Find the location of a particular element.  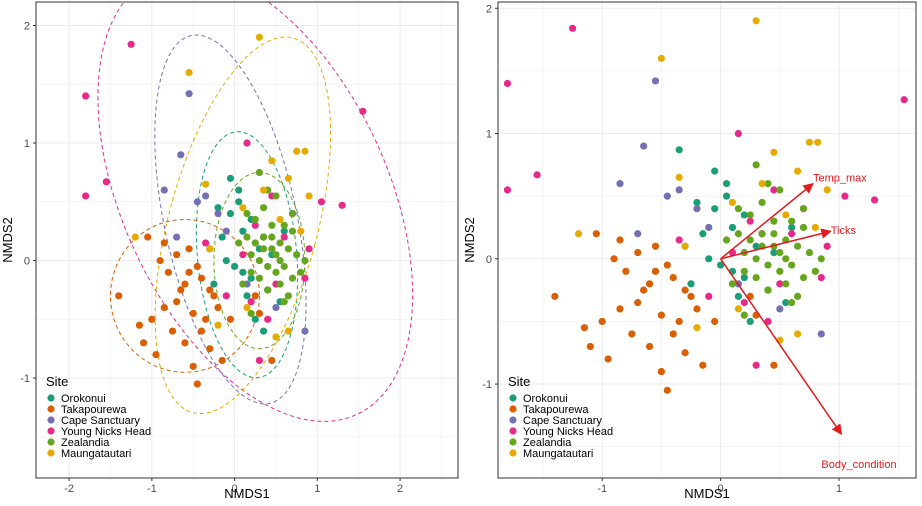

panel2-point-maungatautari is located at coordinates (661, 58).